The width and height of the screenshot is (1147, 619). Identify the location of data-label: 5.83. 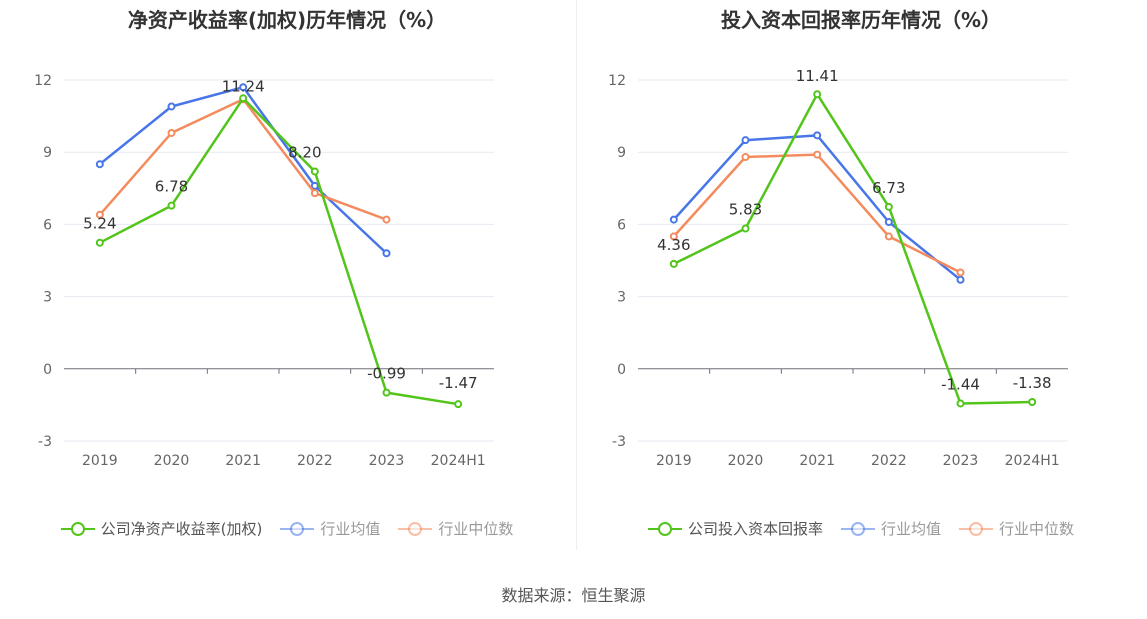
(745, 209).